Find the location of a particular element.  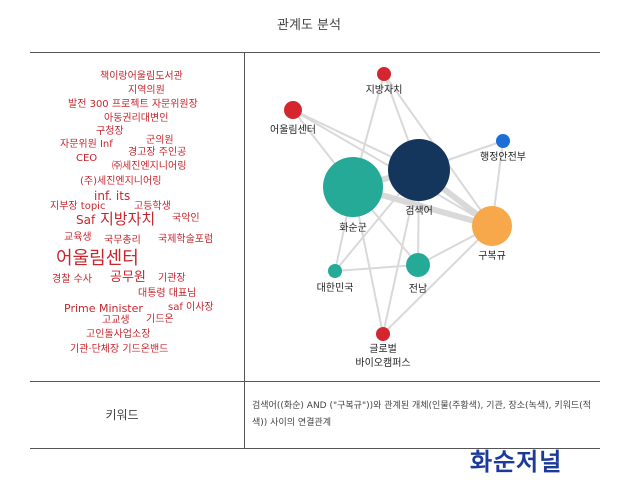

top-divider is located at coordinates (315, 52).